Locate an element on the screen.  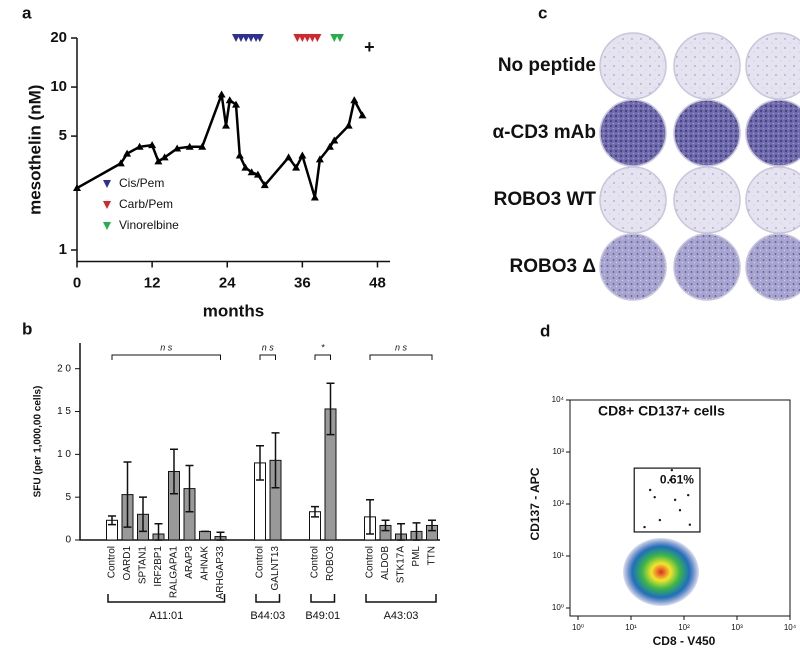
x-tick-label: 12 is located at coordinates (152, 282).